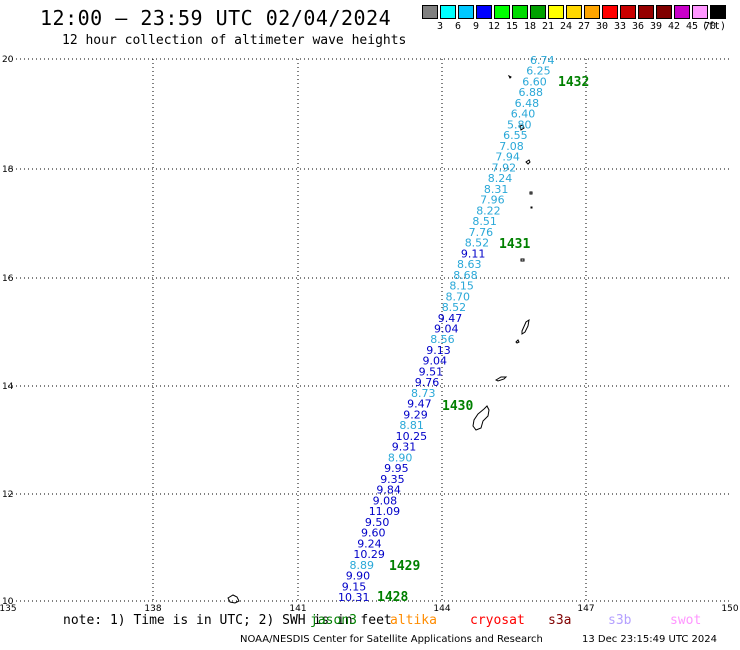 This screenshot has height=650, width=740. Describe the element at coordinates (481, 418) in the screenshot. I see `island-guam` at that location.